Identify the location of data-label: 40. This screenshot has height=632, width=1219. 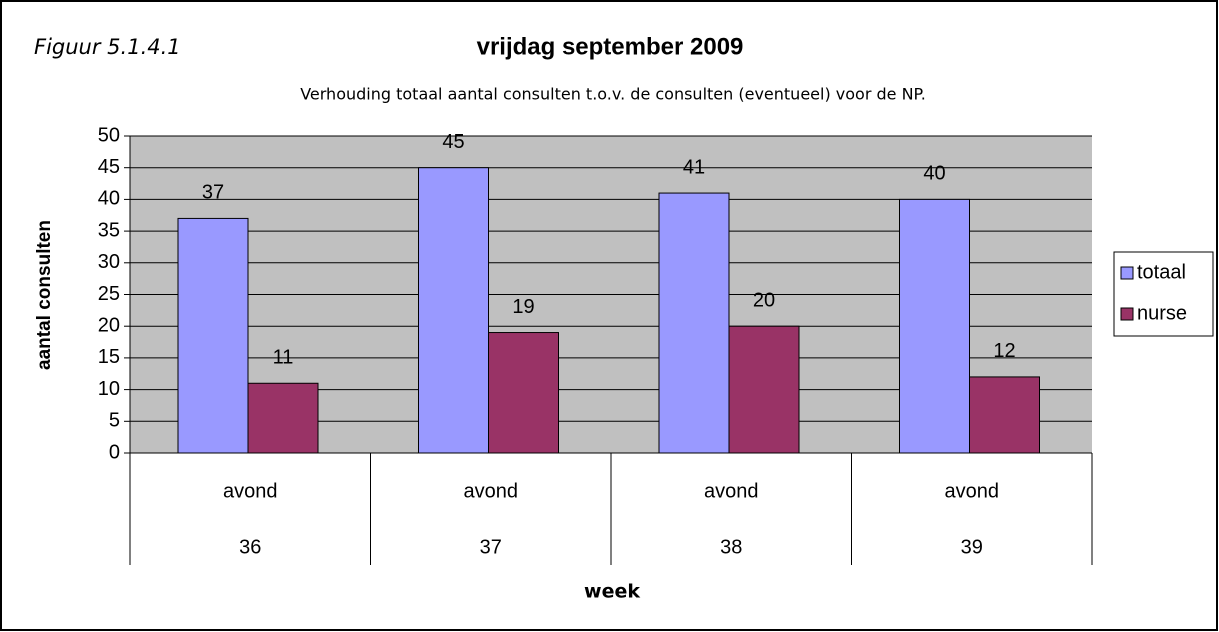
(934, 174).